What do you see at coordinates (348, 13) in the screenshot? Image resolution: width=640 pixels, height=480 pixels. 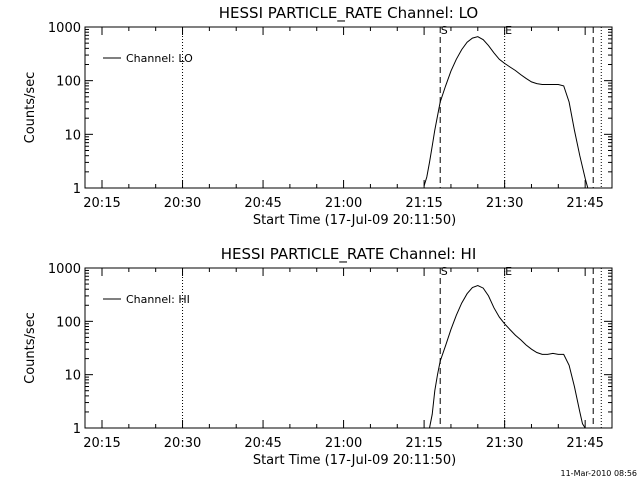 I see `chart-title: HESSI PARTICLE_RATE Channel: LO` at bounding box center [348, 13].